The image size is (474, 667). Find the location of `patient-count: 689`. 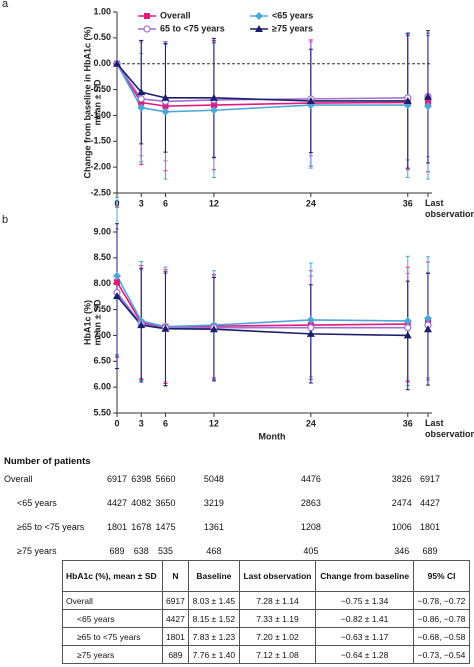

patient-count: 689 is located at coordinates (430, 551).